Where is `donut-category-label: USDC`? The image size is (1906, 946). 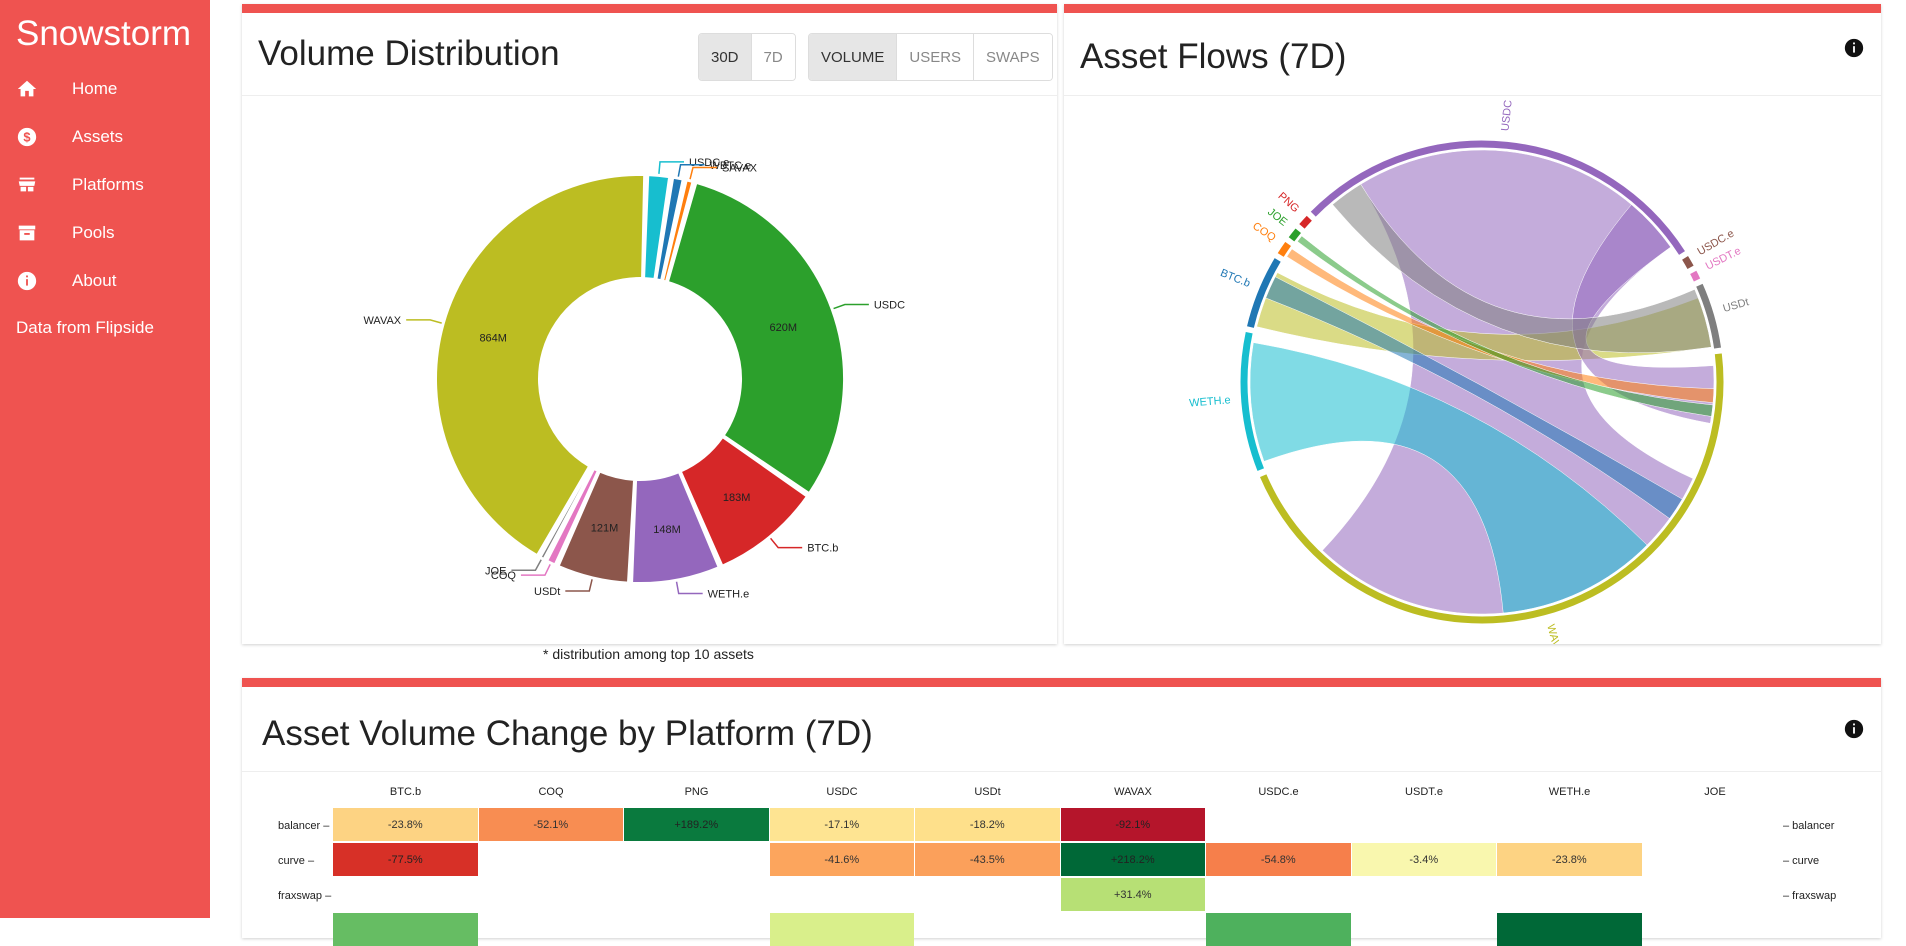
donut-category-label: USDC is located at coordinates (889, 305).